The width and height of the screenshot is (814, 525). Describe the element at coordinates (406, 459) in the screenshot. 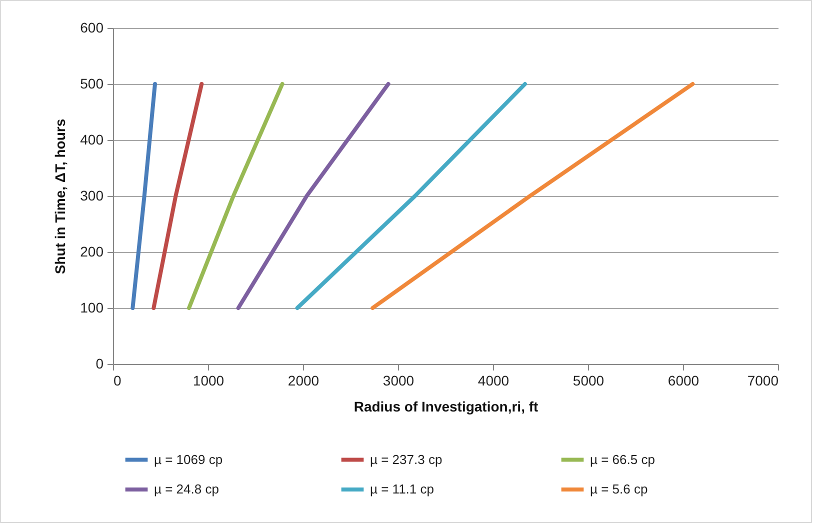

I see `legend-label: µ = 237.3 cp` at that location.